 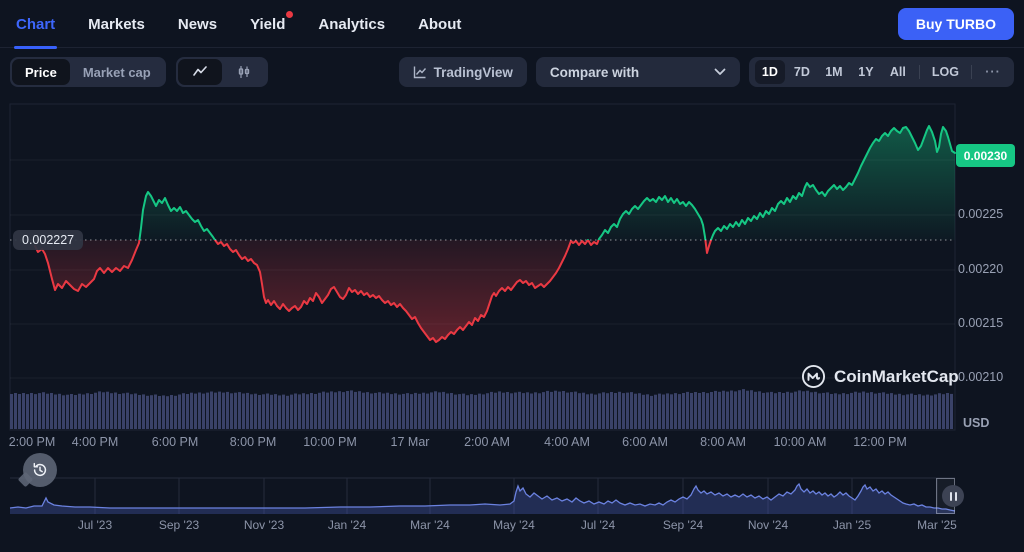 I want to click on nav-tabs: Chart Markets News Yield Analytics About, so click(x=237, y=24).